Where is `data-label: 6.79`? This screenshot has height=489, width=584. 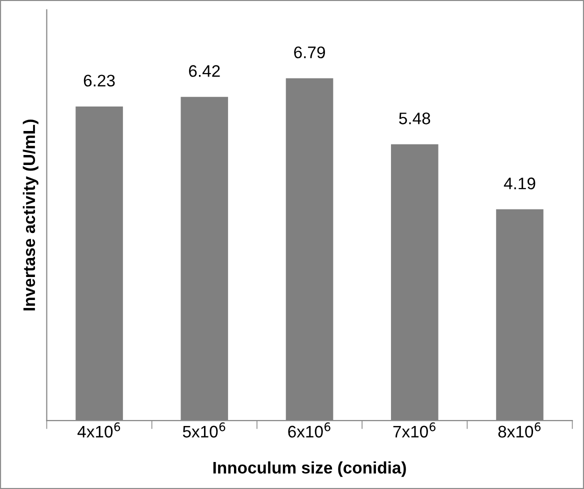
data-label: 6.79 is located at coordinates (309, 52).